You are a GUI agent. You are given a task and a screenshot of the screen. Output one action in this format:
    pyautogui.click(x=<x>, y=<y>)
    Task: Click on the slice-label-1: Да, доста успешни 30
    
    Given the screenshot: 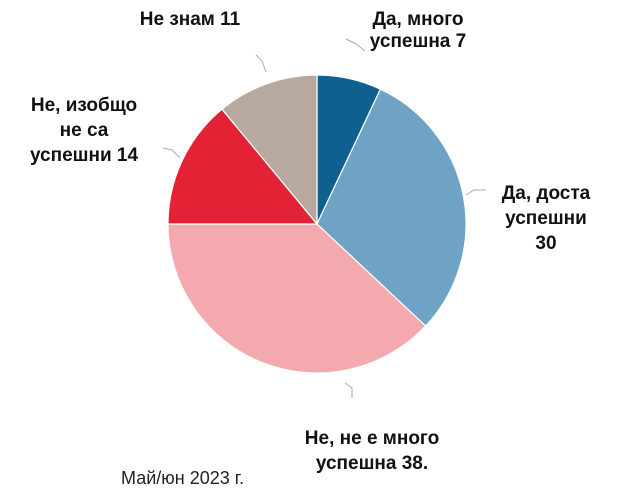 What is the action you would take?
    pyautogui.click(x=546, y=218)
    